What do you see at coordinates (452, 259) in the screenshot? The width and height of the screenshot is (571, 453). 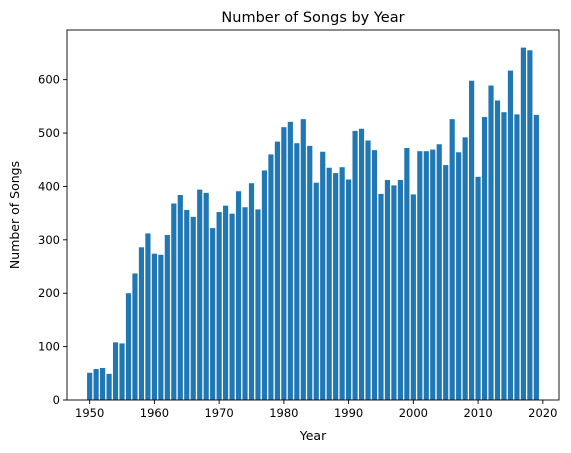 I see `bar-2006` at bounding box center [452, 259].